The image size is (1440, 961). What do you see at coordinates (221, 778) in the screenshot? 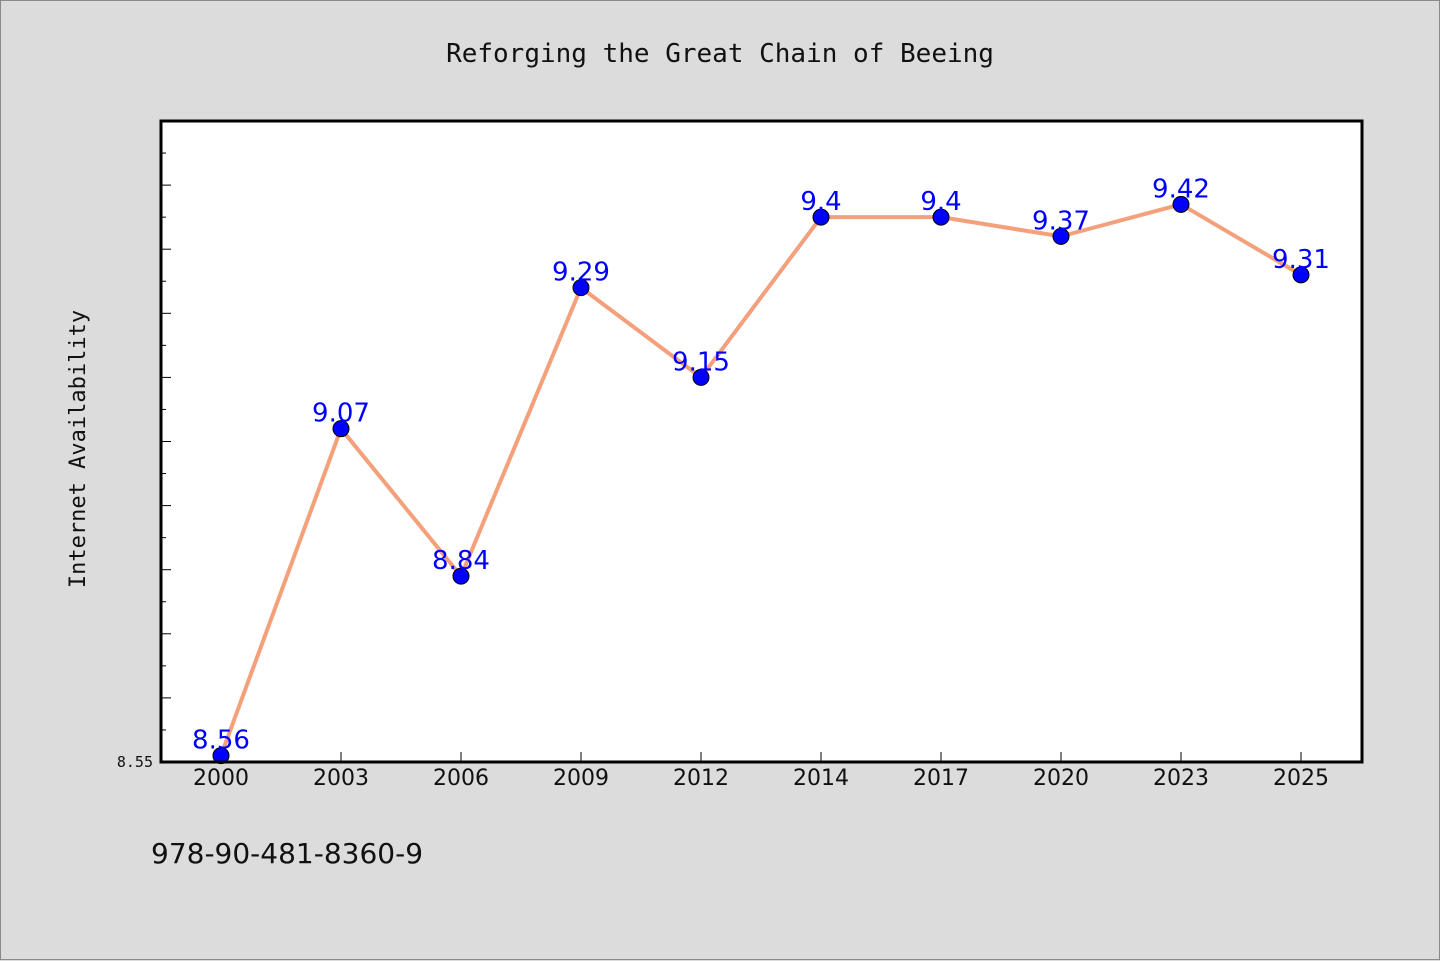
I see `x-tick-label: 2000` at bounding box center [221, 778].